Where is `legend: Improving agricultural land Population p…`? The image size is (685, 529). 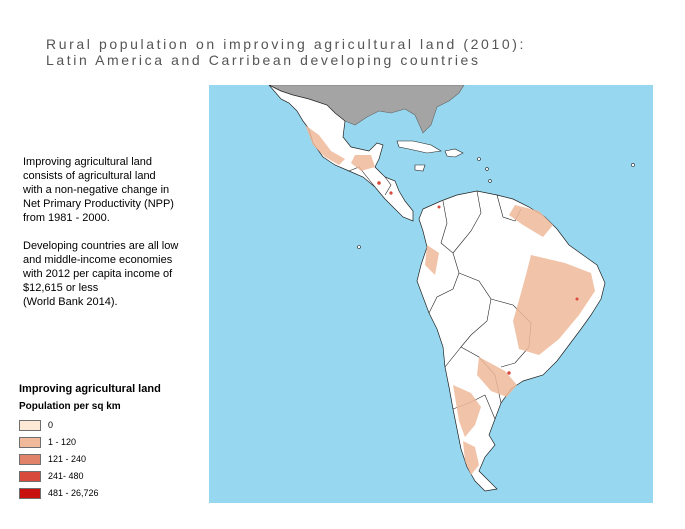
legend: Improving agricultural land Population p… is located at coordinates (114, 442).